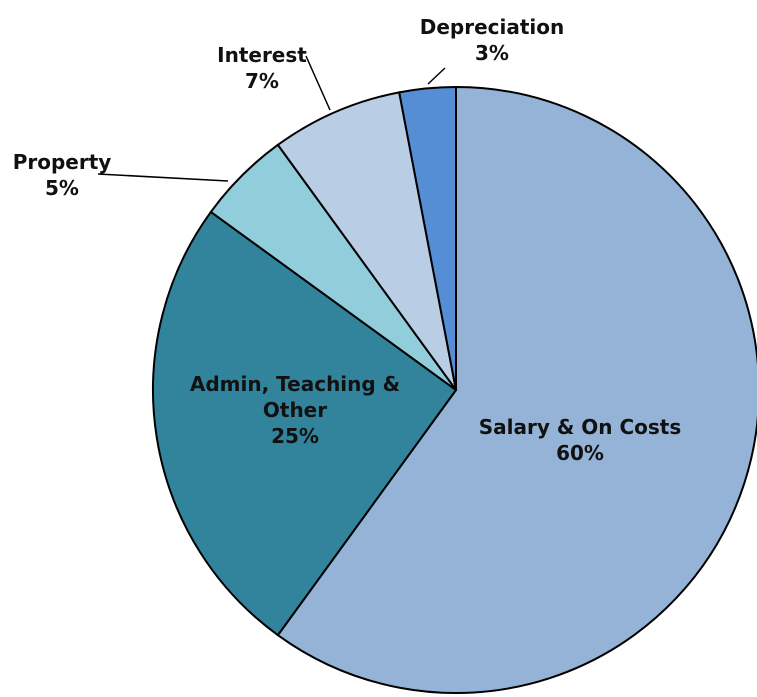 This screenshot has height=697, width=757. I want to click on slice-label: Interest 7%, so click(262, 68).